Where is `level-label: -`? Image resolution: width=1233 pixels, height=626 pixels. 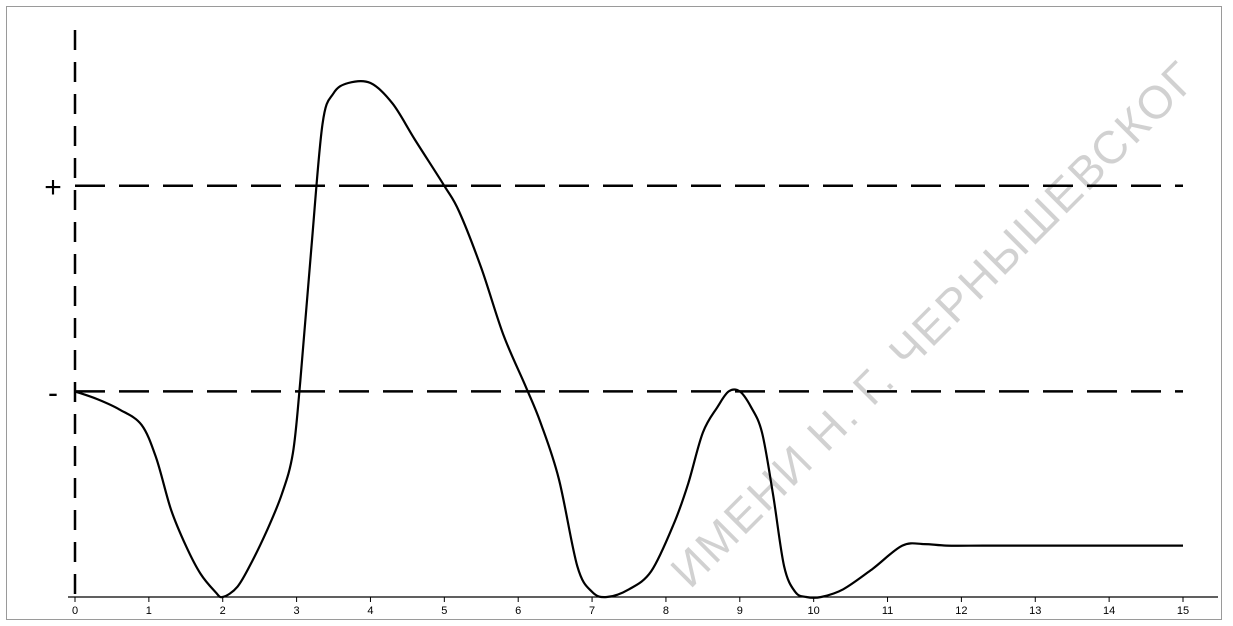 level-label: - is located at coordinates (53, 392).